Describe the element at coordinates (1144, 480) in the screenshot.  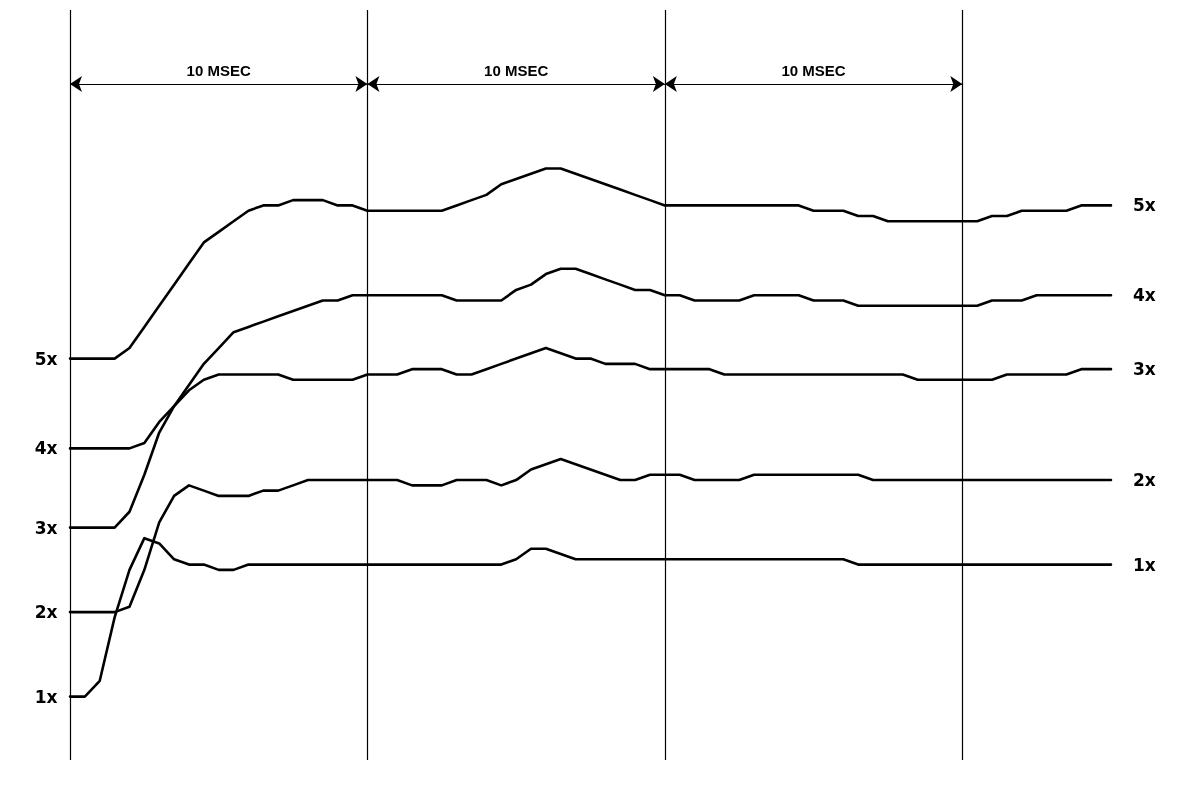
I see `series-label: 2x` at that location.